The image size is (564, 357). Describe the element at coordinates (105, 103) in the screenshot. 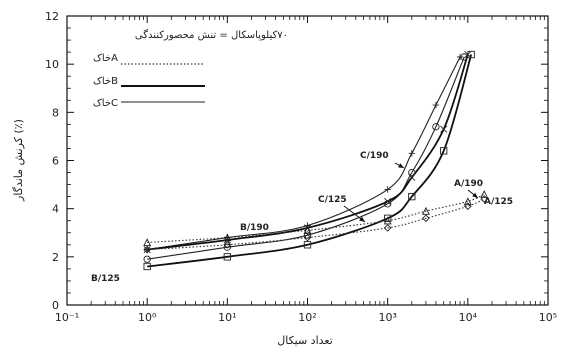

I see `legend-label-c: خاکC` at that location.